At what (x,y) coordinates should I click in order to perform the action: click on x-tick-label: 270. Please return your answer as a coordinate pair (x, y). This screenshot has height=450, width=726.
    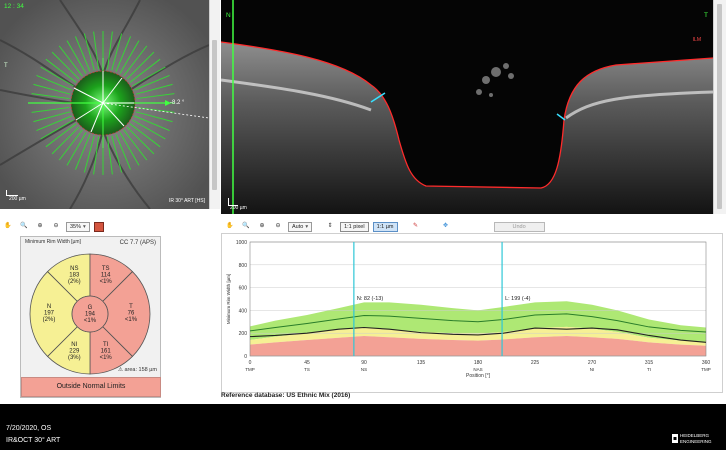
    Looking at the image, I should click on (592, 363).